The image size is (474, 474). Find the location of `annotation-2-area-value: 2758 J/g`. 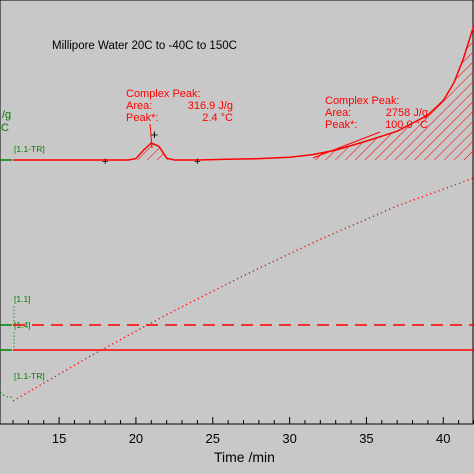

annotation-2-area-value: 2758 J/g is located at coordinates (407, 113).